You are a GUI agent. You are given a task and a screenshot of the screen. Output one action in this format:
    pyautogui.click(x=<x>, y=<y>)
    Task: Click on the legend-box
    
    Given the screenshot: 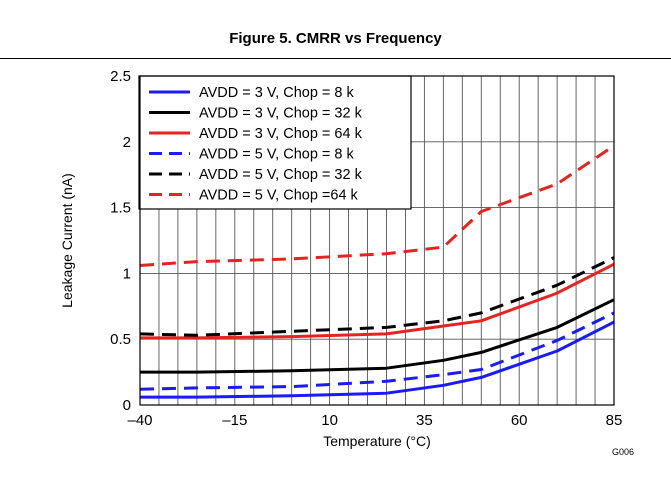 What is the action you would take?
    pyautogui.click(x=275, y=142)
    